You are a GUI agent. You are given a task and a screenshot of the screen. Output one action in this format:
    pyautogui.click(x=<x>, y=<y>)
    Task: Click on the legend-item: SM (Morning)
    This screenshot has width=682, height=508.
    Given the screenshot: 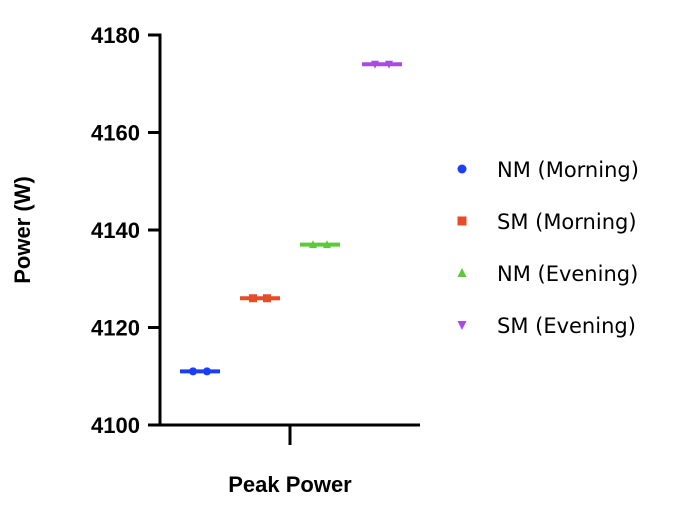 What is the action you would take?
    pyautogui.click(x=547, y=222)
    